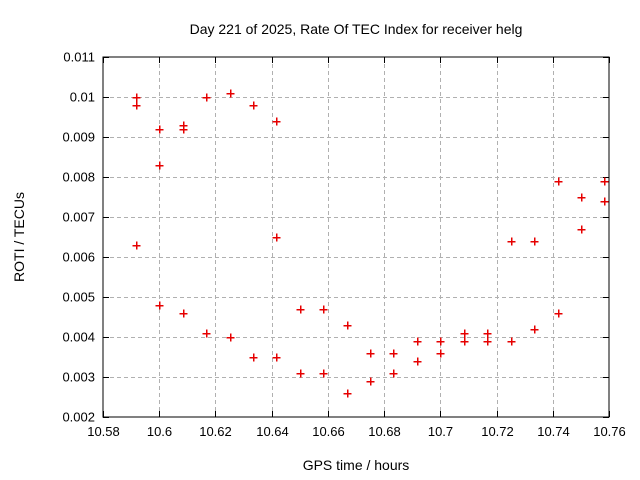  I want to click on y-tick-label: 0.008, so click(78, 177).